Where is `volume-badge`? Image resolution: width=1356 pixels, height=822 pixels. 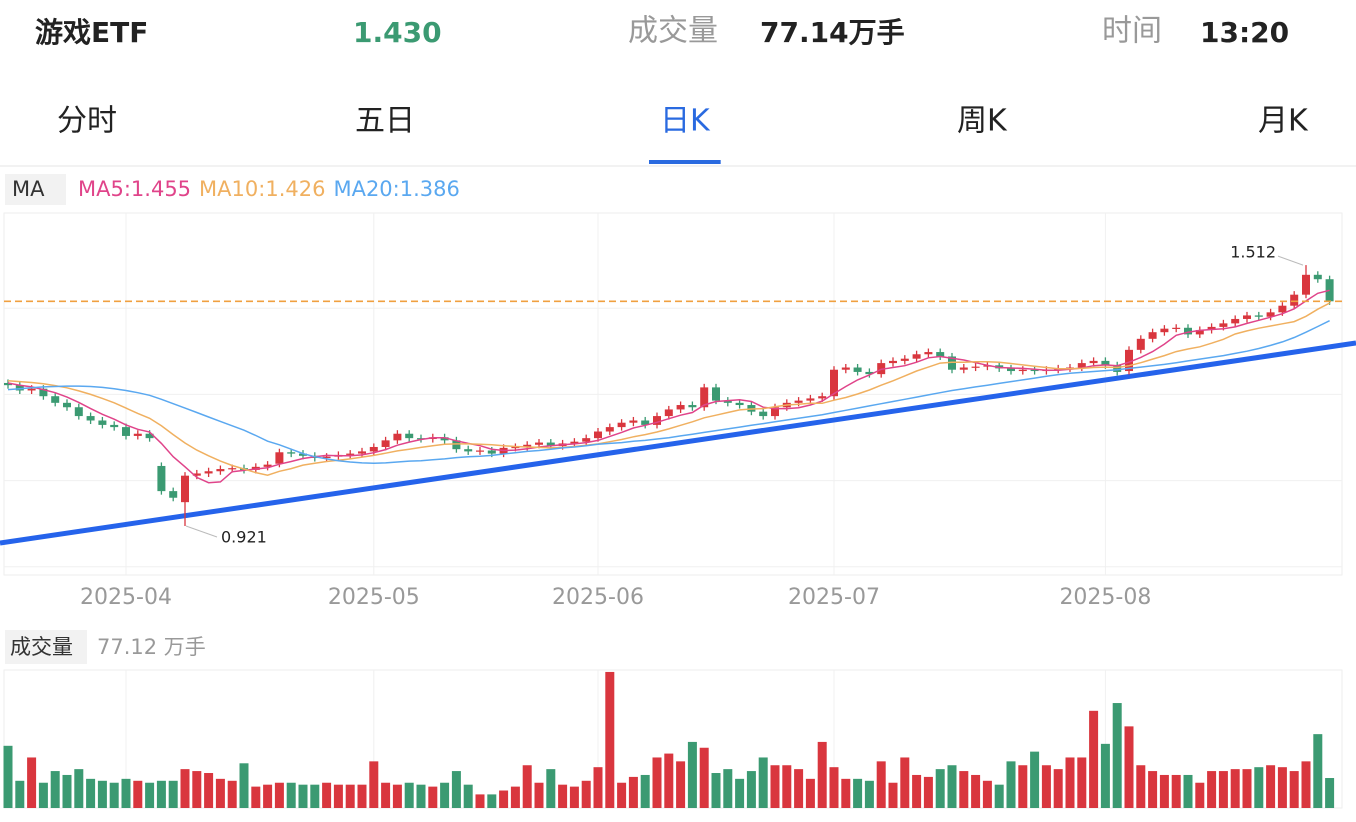
volume-badge is located at coordinates (46, 647).